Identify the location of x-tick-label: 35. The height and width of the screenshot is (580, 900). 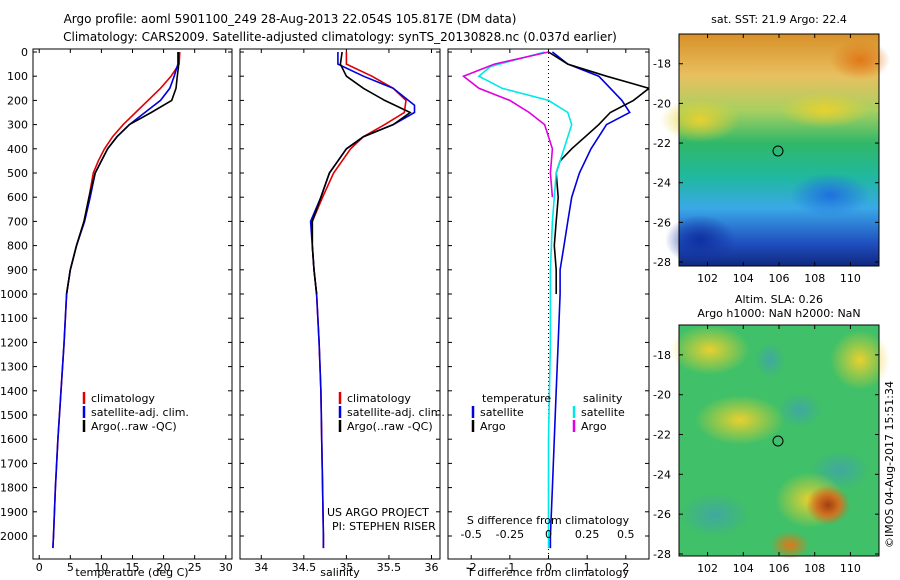
(346, 567).